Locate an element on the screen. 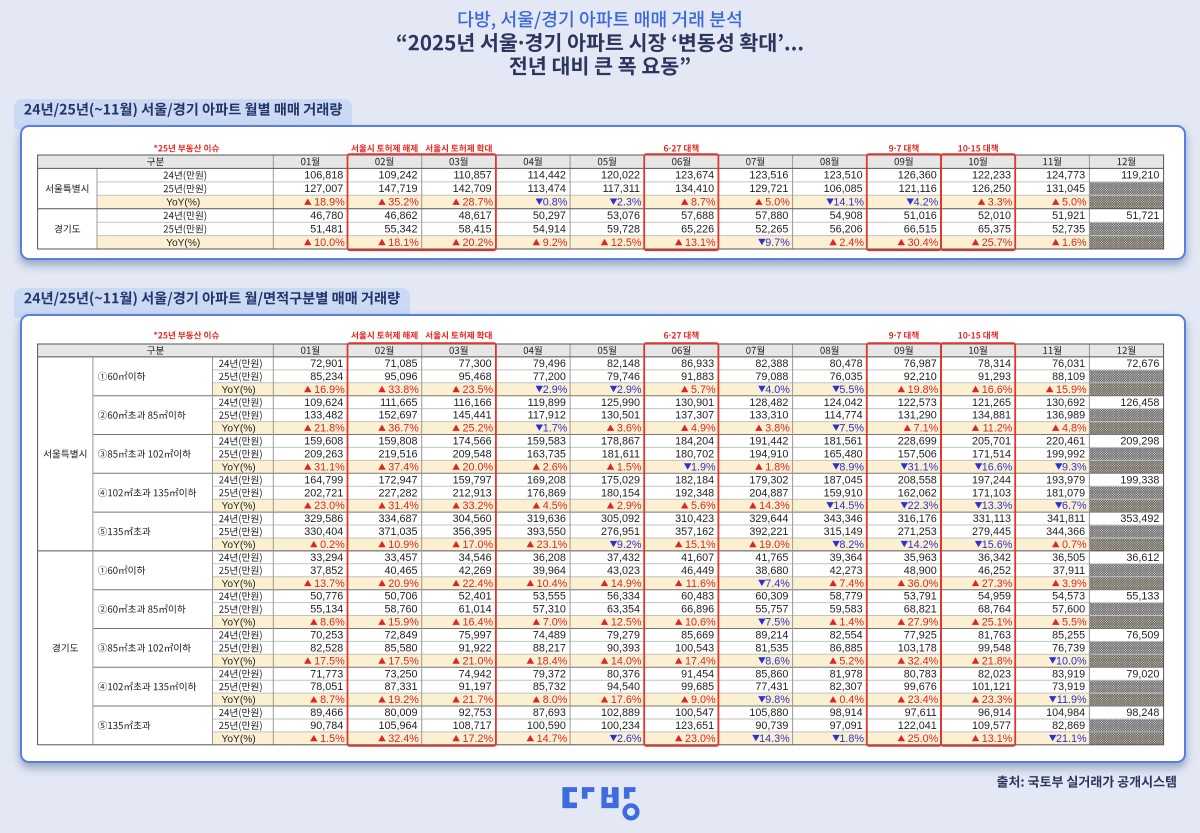 This screenshot has width=1200, height=833. svg-text: 194,910 is located at coordinates (768, 455).